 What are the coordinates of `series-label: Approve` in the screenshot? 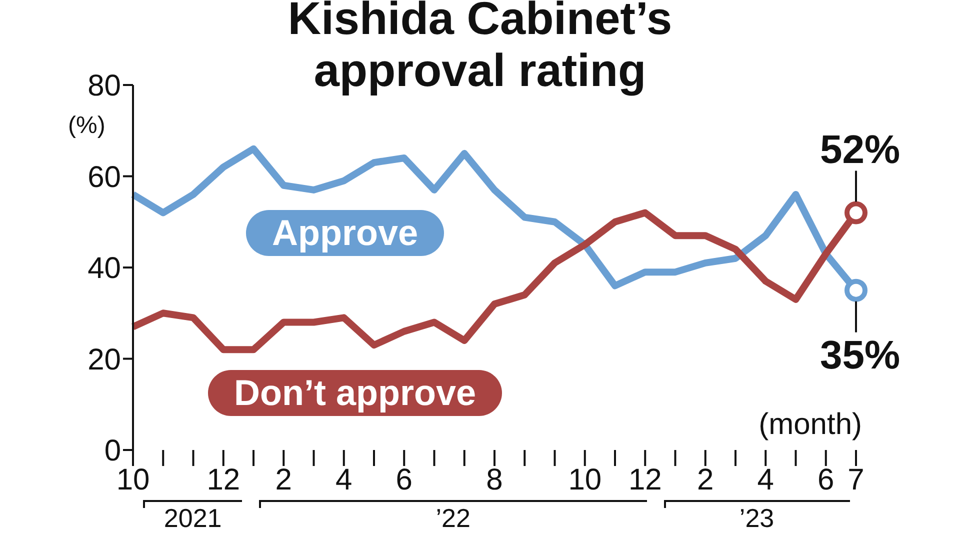 It's located at (345, 233).